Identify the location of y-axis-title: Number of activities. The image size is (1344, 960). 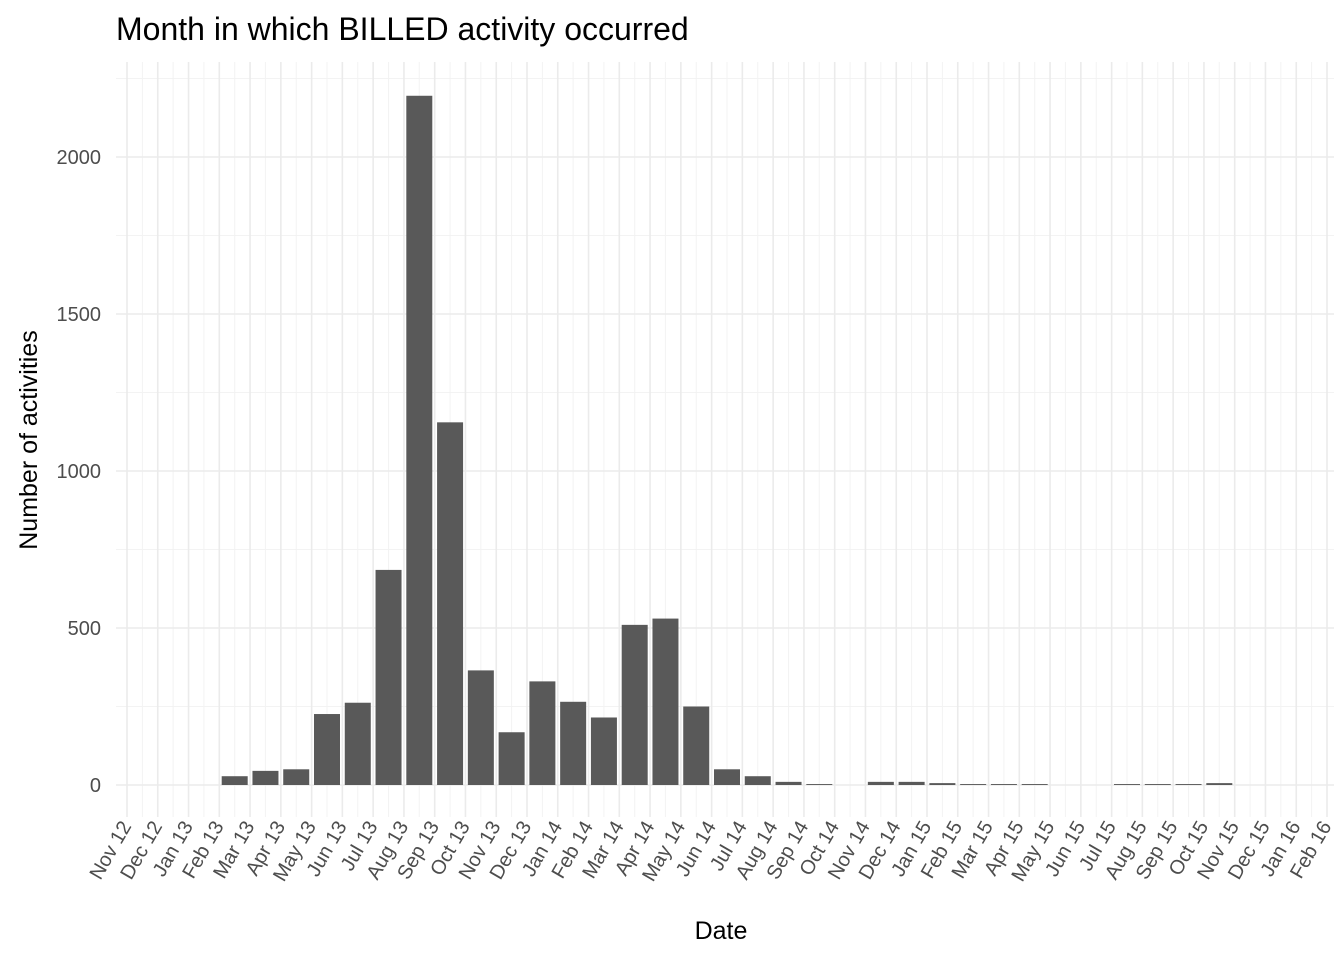
(29, 440).